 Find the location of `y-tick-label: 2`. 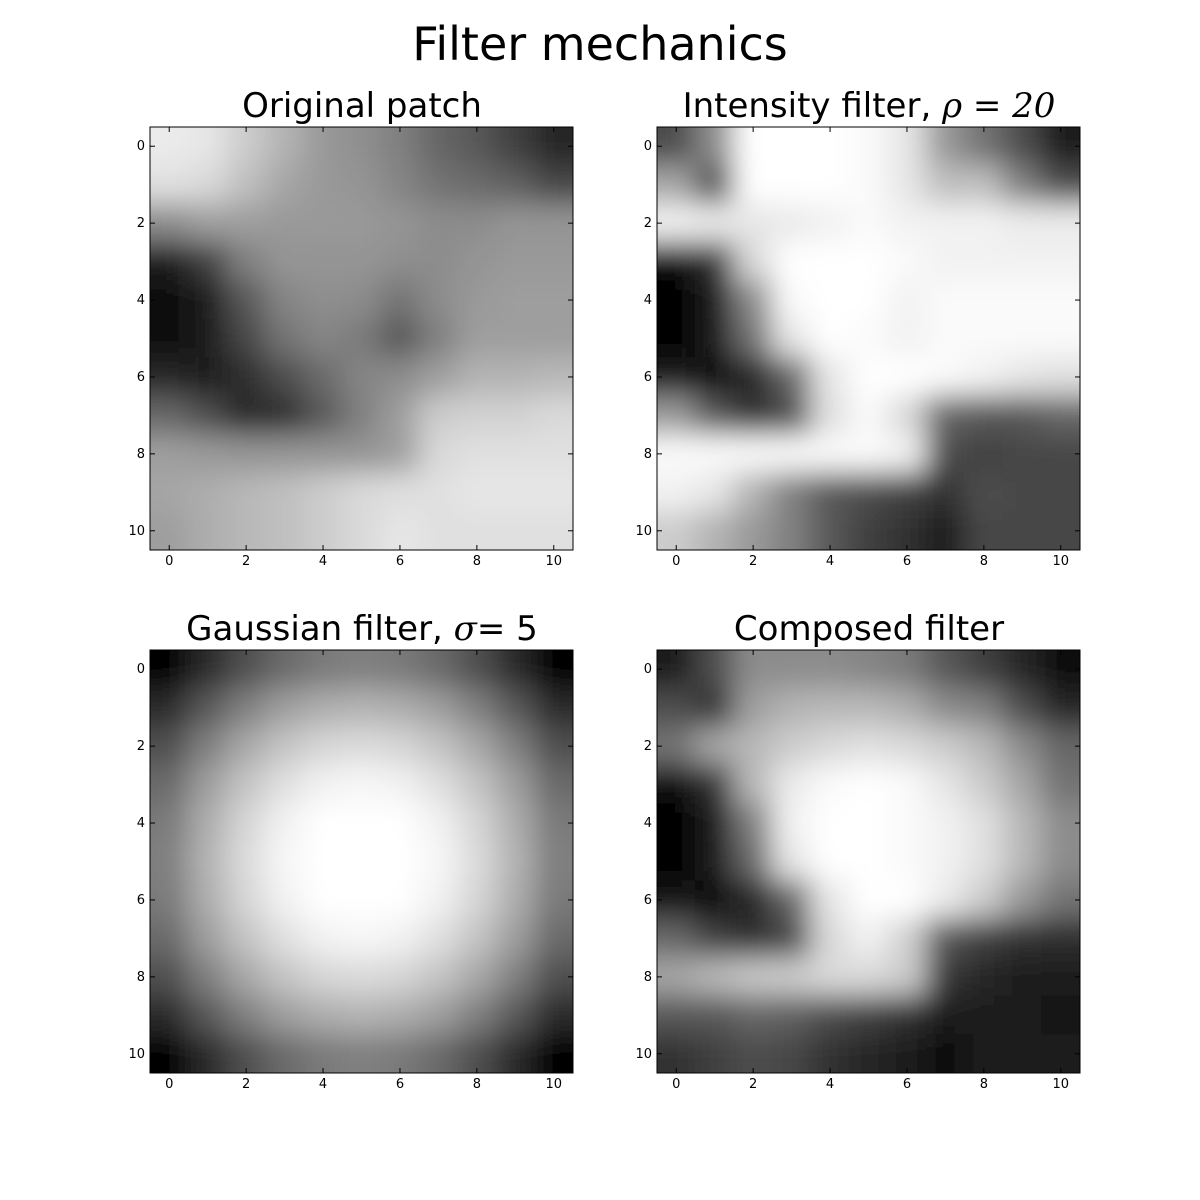

y-tick-label: 2 is located at coordinates (141, 746).